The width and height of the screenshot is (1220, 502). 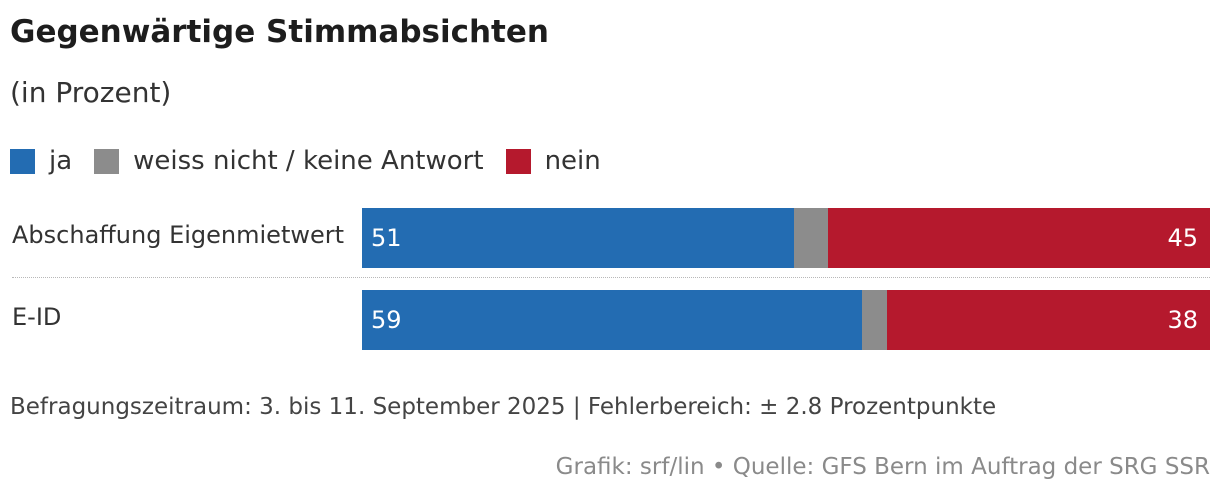 I want to click on value-label-nein: 45, so click(x=1182, y=238).